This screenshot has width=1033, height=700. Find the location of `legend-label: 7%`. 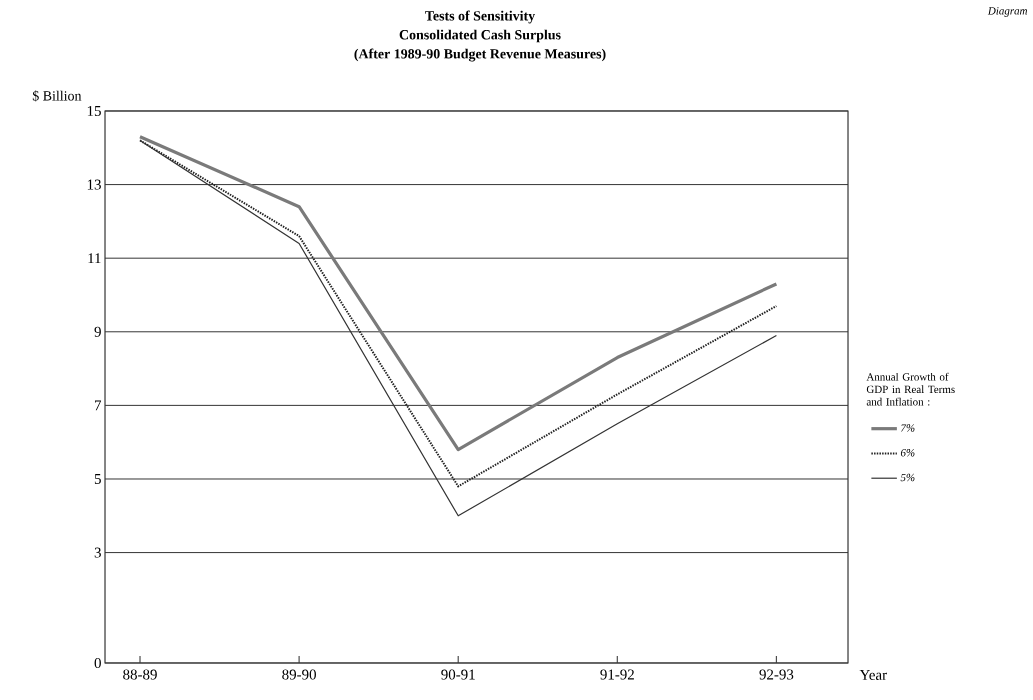

legend-label: 7% is located at coordinates (908, 428).